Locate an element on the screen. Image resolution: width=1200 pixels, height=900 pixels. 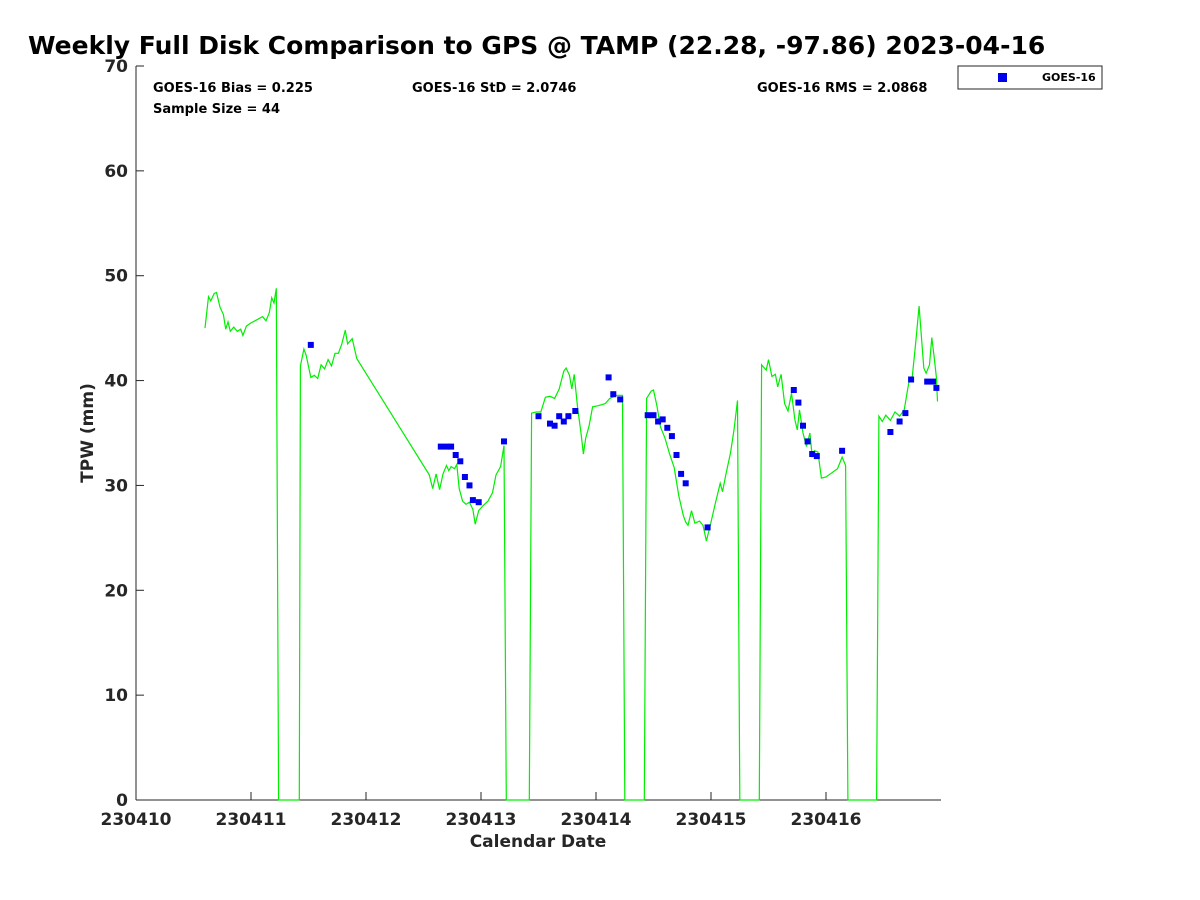
x-tick-label: 230413 is located at coordinates (481, 820).